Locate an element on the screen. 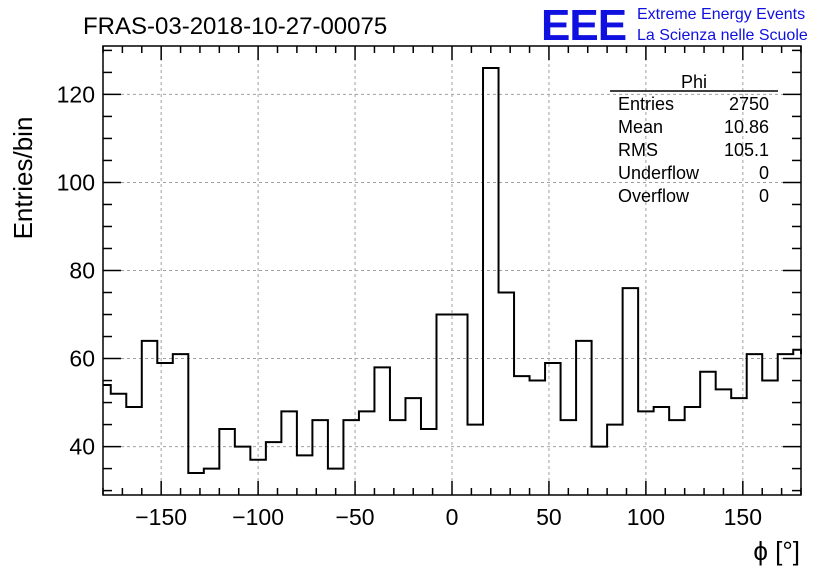 The image size is (836, 572). stats-label-rms: RMS is located at coordinates (638, 150).